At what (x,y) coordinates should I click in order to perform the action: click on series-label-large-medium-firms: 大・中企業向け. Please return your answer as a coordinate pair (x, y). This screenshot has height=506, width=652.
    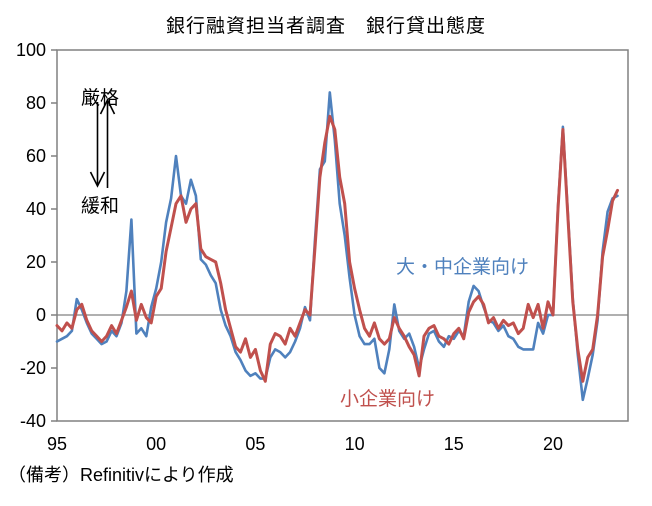
    Looking at the image, I should click on (463, 267).